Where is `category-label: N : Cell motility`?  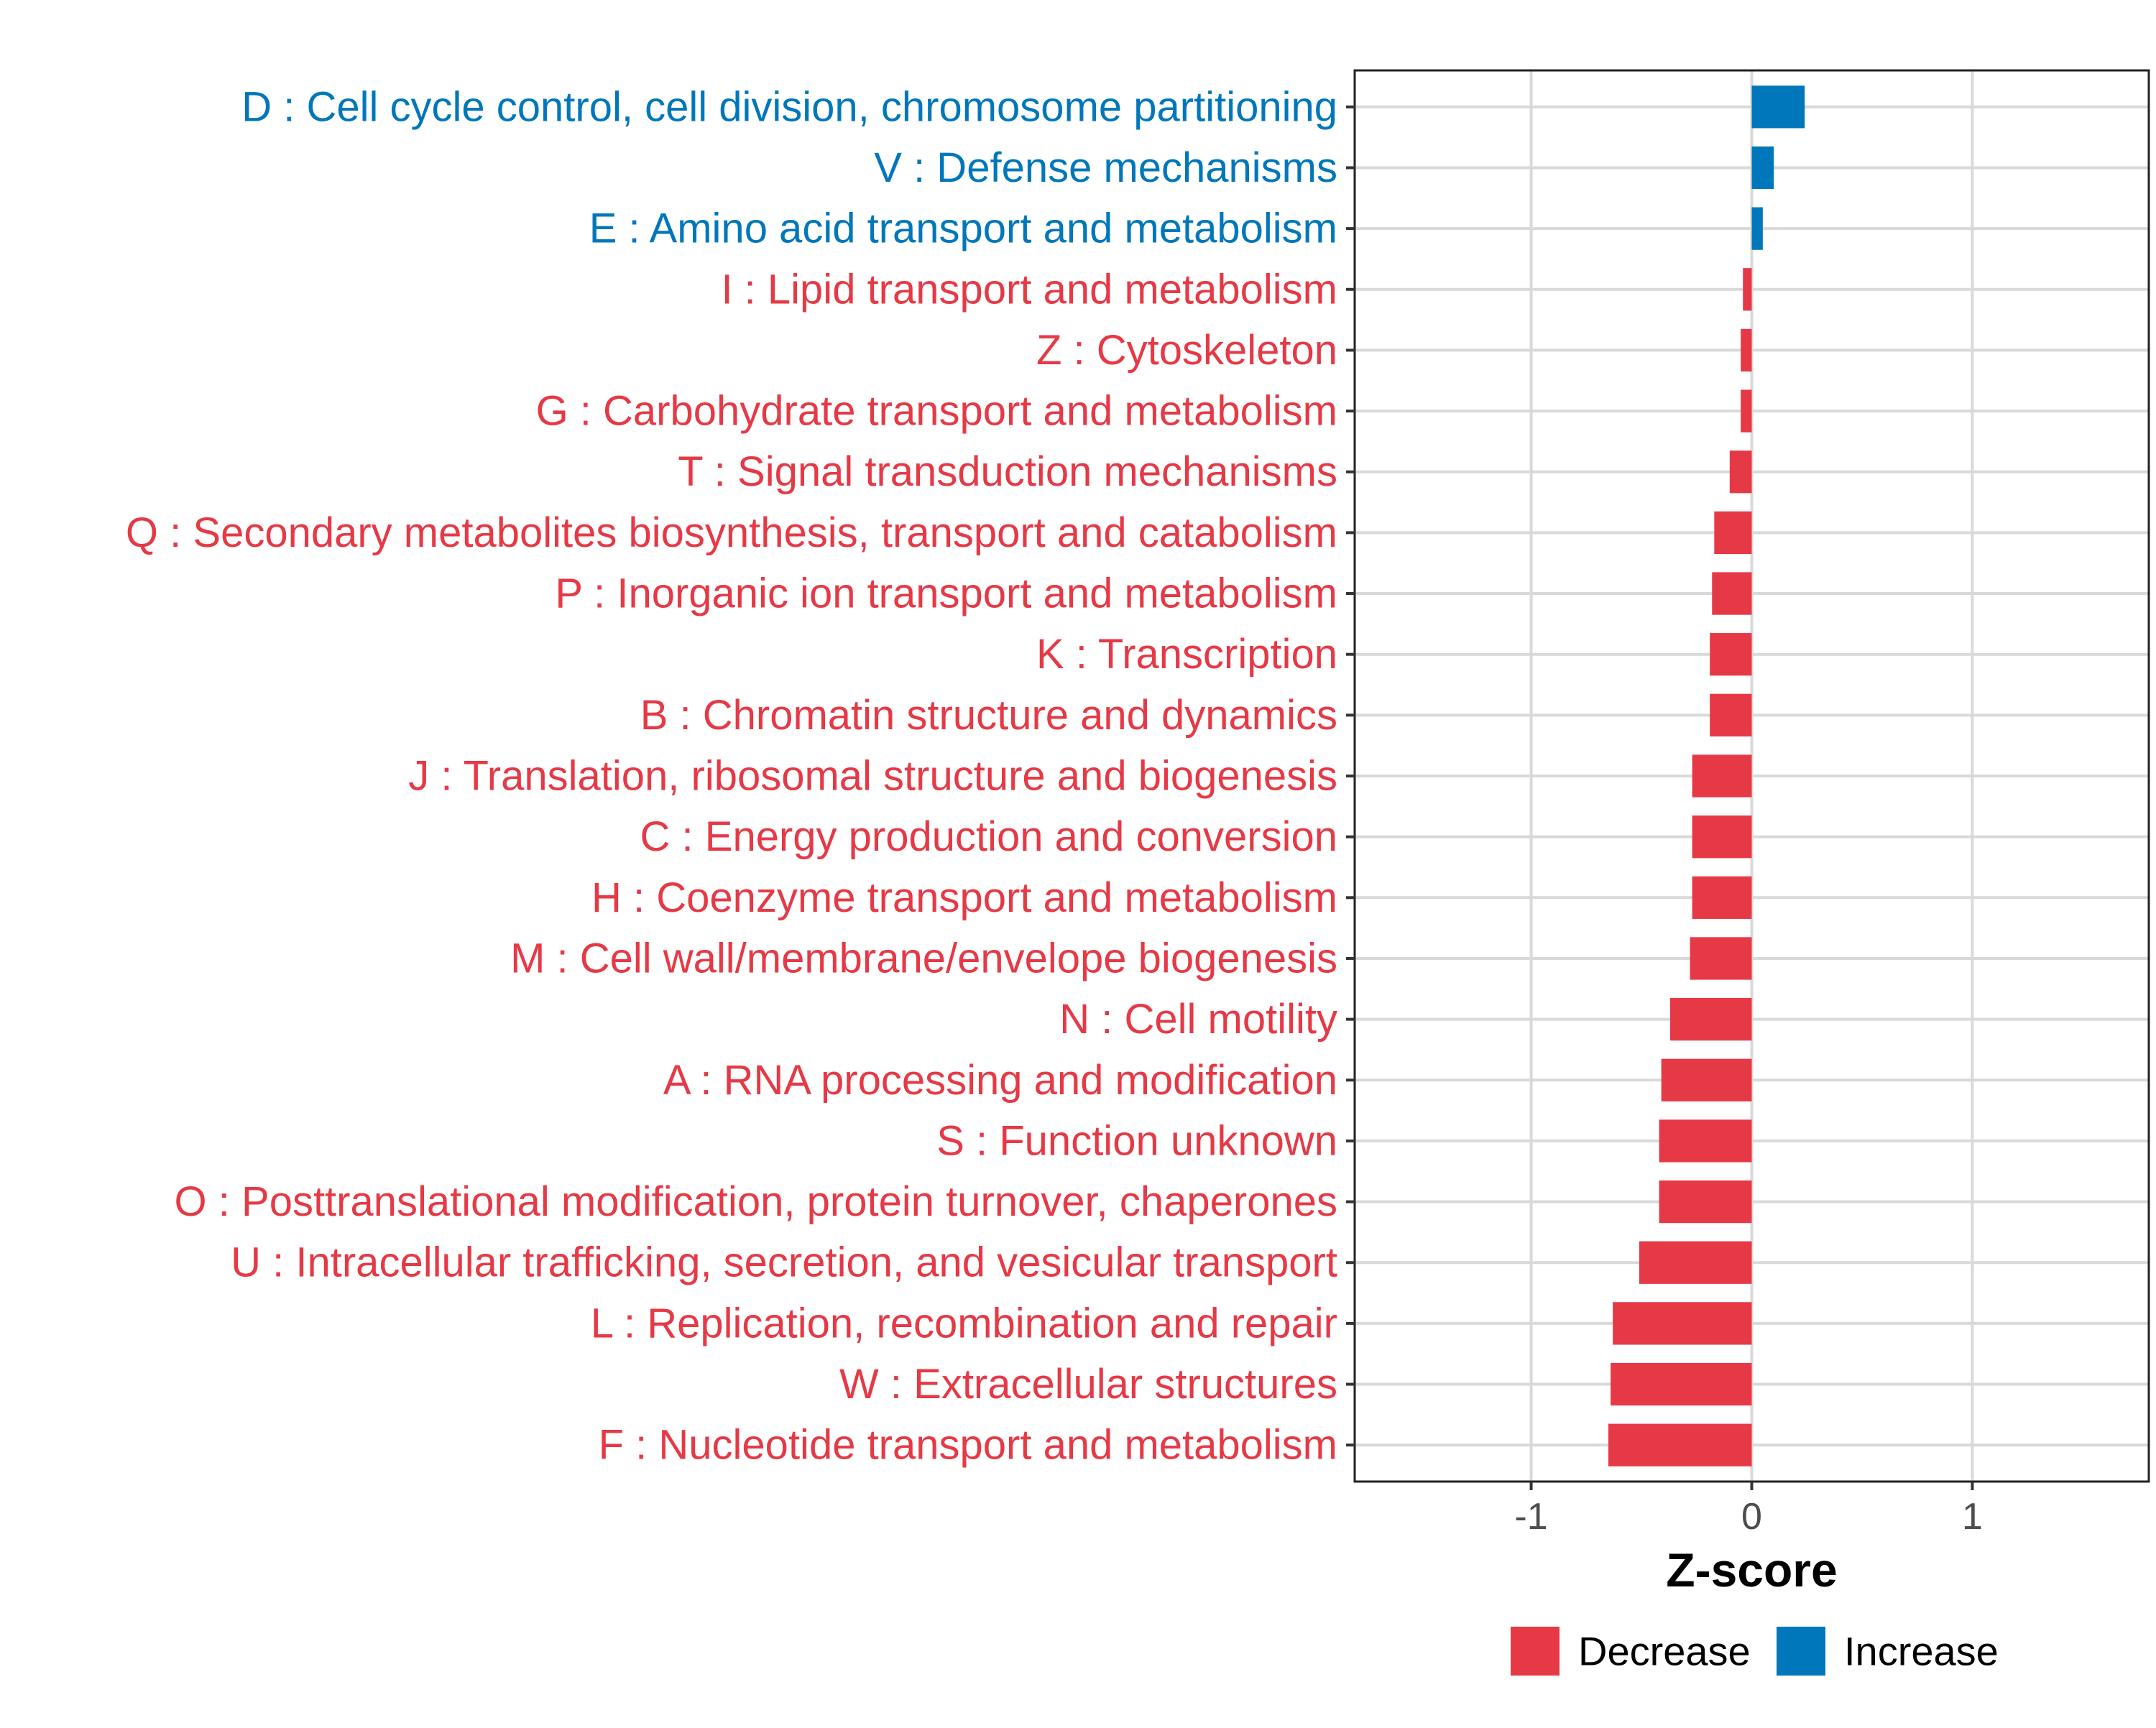
category-label: N : Cell motility is located at coordinates (1198, 1020).